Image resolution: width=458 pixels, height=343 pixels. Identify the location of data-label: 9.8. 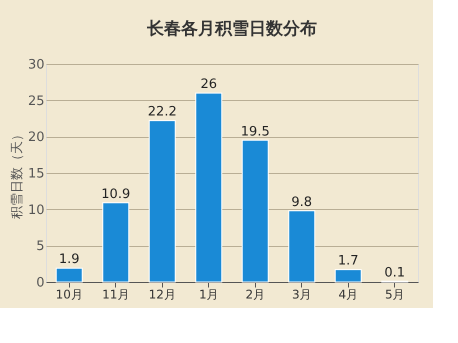
(301, 202).